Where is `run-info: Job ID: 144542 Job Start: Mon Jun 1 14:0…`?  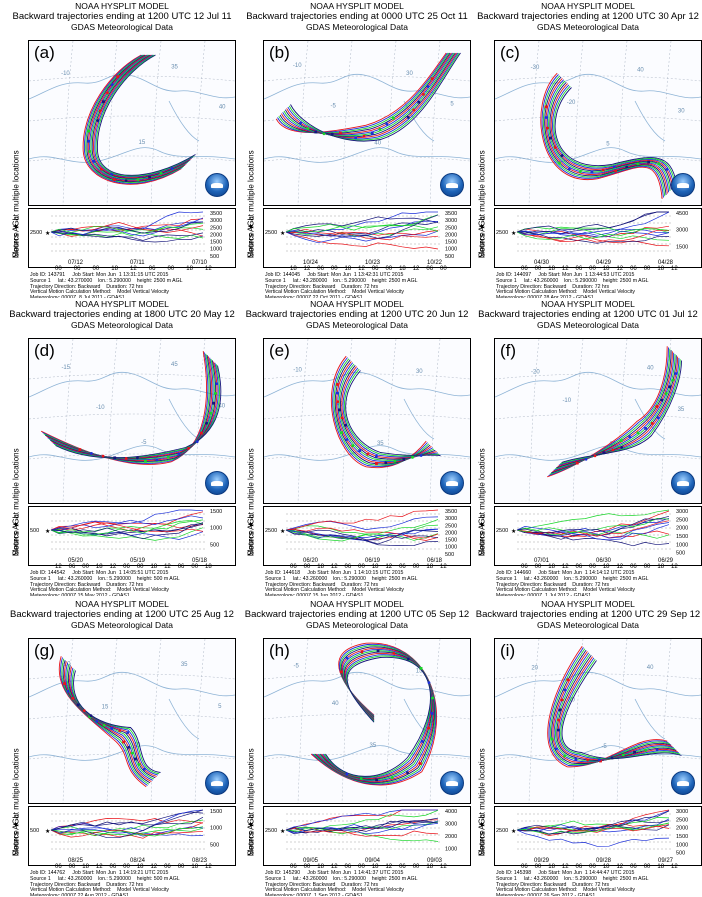 run-info: Job ID: 144542 Job Start: Mon Jun 1 14:0… is located at coordinates (133, 583).